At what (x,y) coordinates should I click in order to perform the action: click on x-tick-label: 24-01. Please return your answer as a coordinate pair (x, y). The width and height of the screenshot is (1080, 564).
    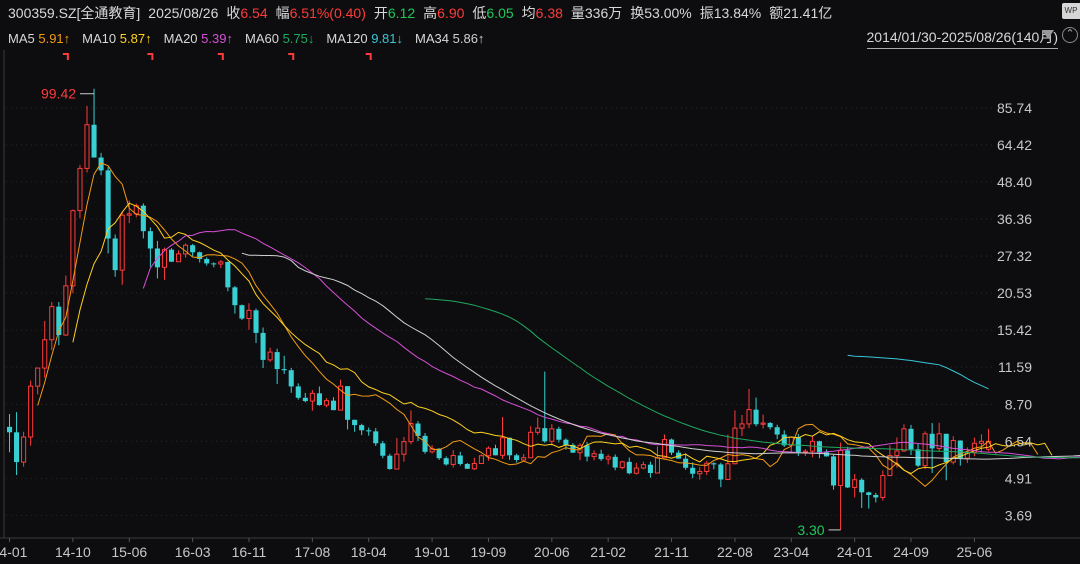
    Looking at the image, I should click on (855, 552).